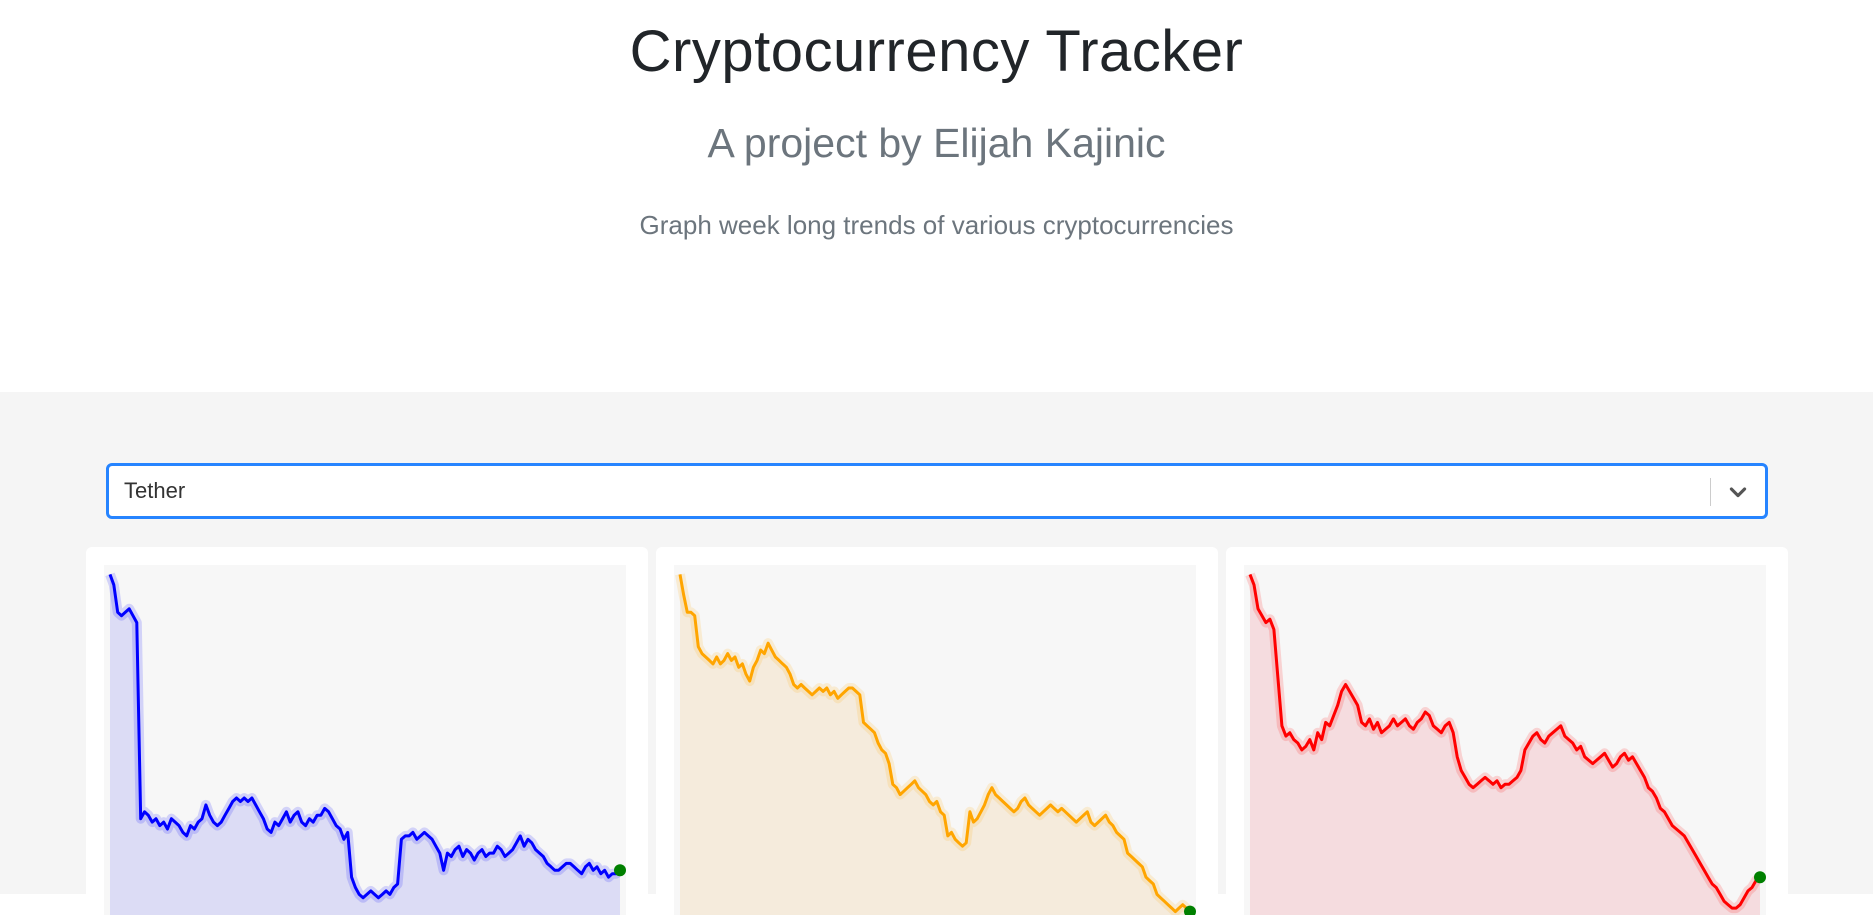 The width and height of the screenshot is (1873, 915). Describe the element at coordinates (1710, 492) in the screenshot. I see `select-indicator-separator` at that location.